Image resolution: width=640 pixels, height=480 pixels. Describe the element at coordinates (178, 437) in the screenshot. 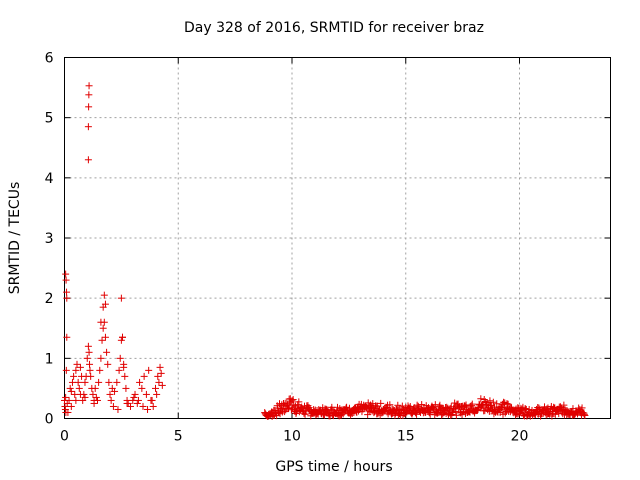

I see `x-tick-label: 5` at that location.